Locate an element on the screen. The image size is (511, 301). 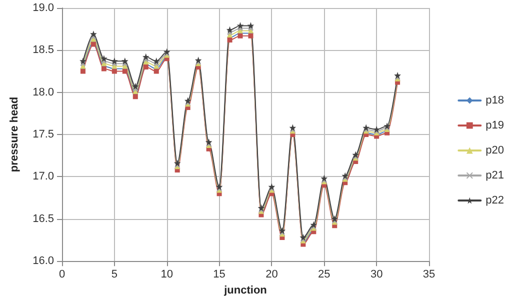
x-tick-label: 10 is located at coordinates (166, 274).